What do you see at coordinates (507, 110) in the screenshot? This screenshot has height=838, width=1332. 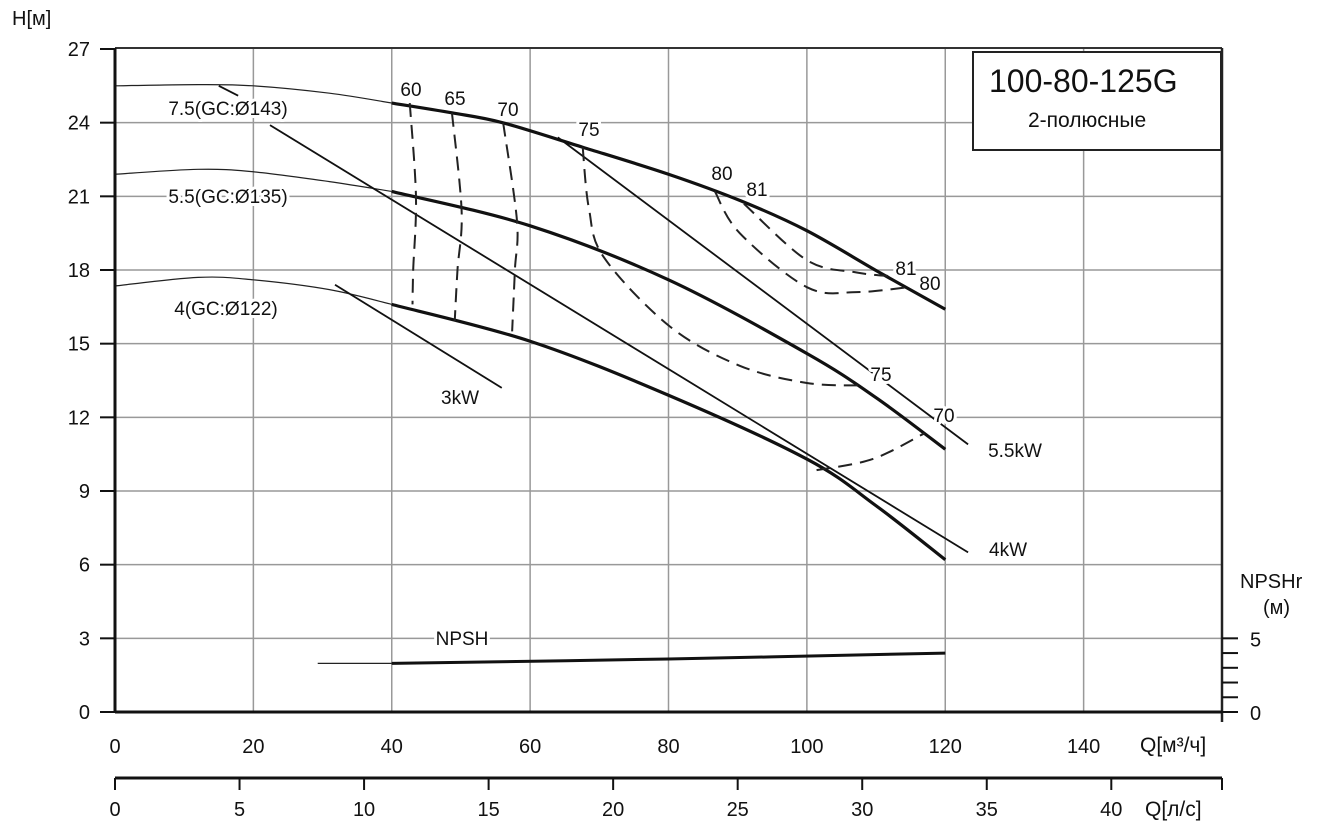 I see `efficiency-label: 70` at bounding box center [507, 110].